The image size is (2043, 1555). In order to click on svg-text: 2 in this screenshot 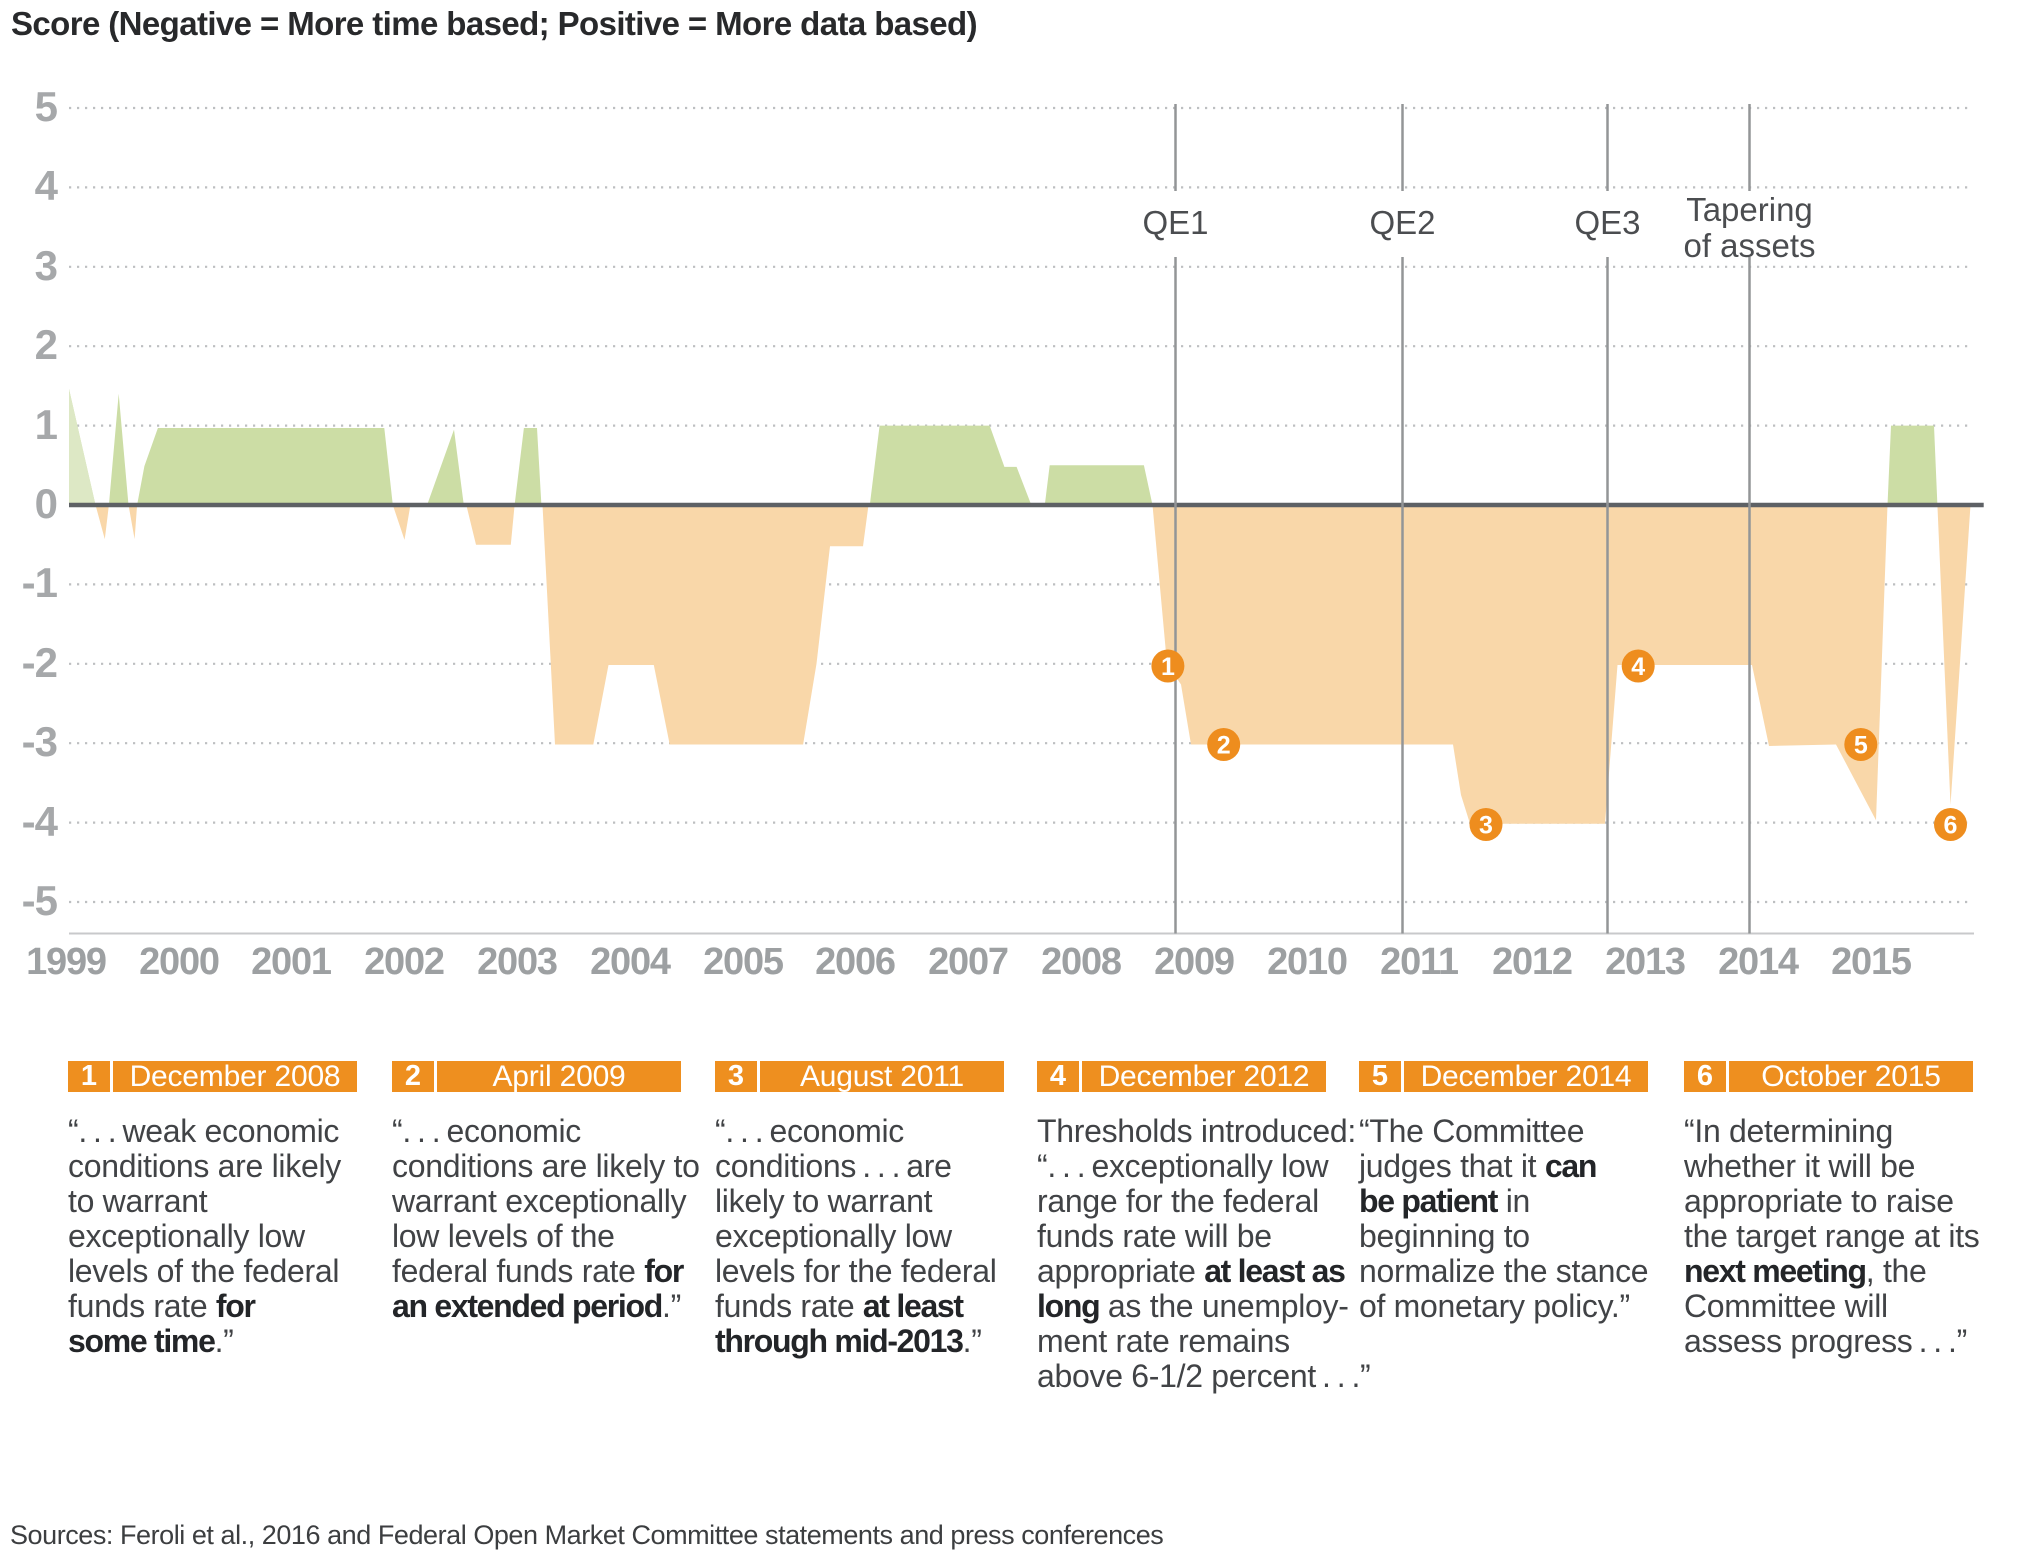, I will do `click(1224, 746)`.